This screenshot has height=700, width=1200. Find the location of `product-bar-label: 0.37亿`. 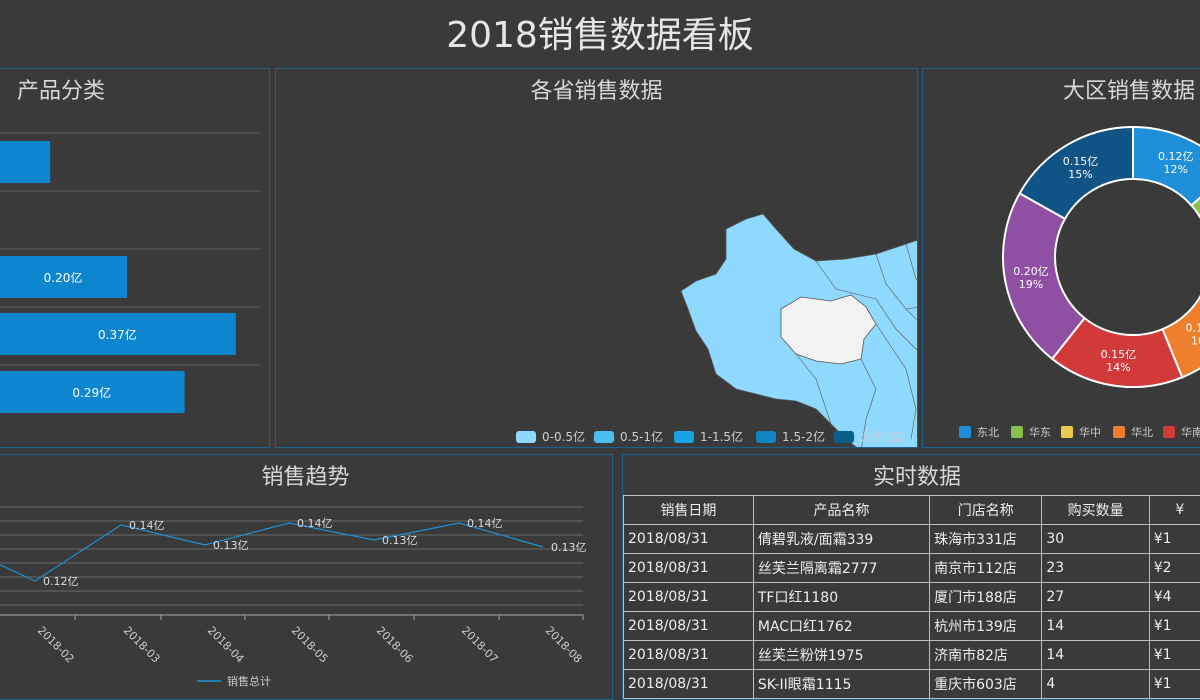

product-bar-label: 0.37亿 is located at coordinates (117, 334).